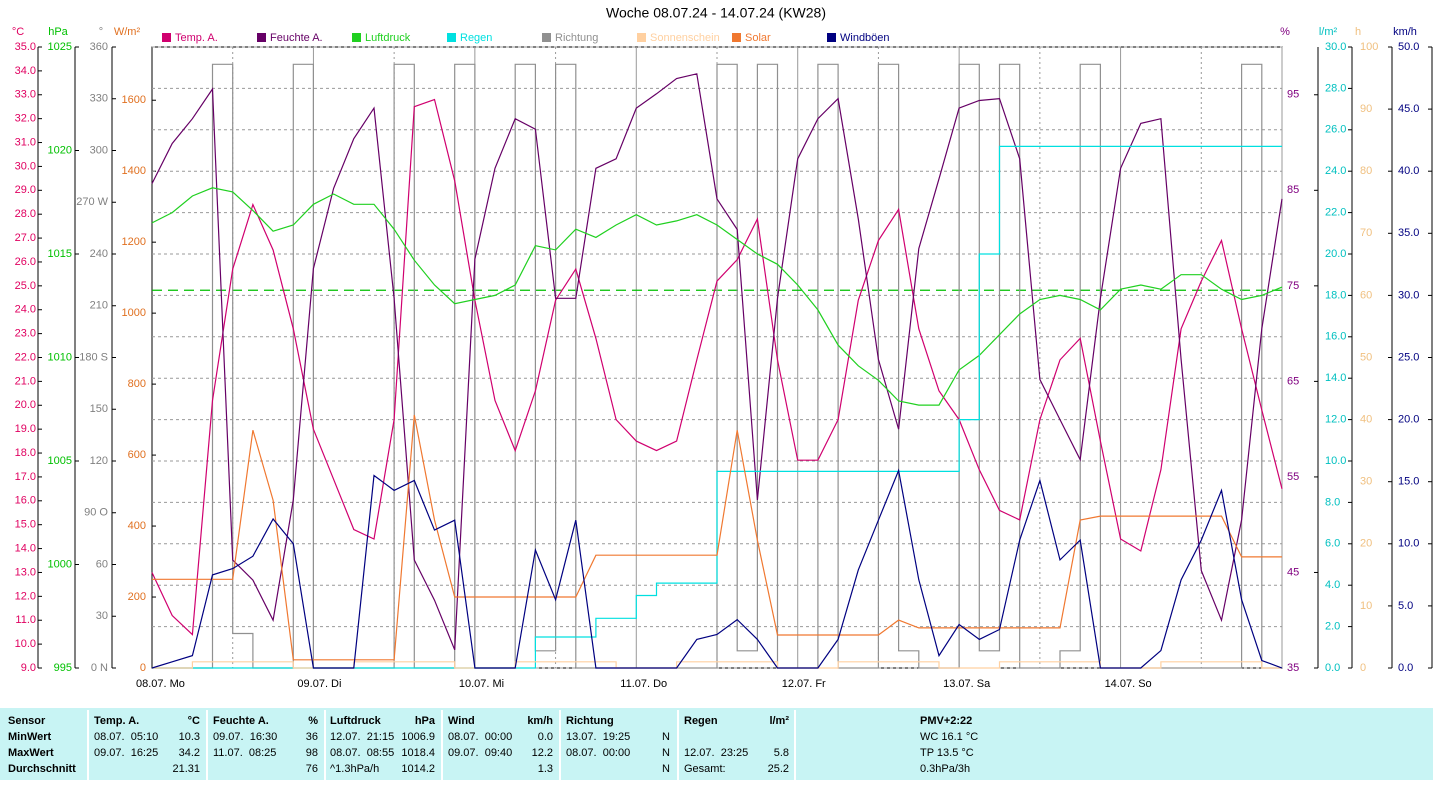 The image size is (1433, 785). Describe the element at coordinates (31, 753) in the screenshot. I see `row-label: MaxWert` at that location.